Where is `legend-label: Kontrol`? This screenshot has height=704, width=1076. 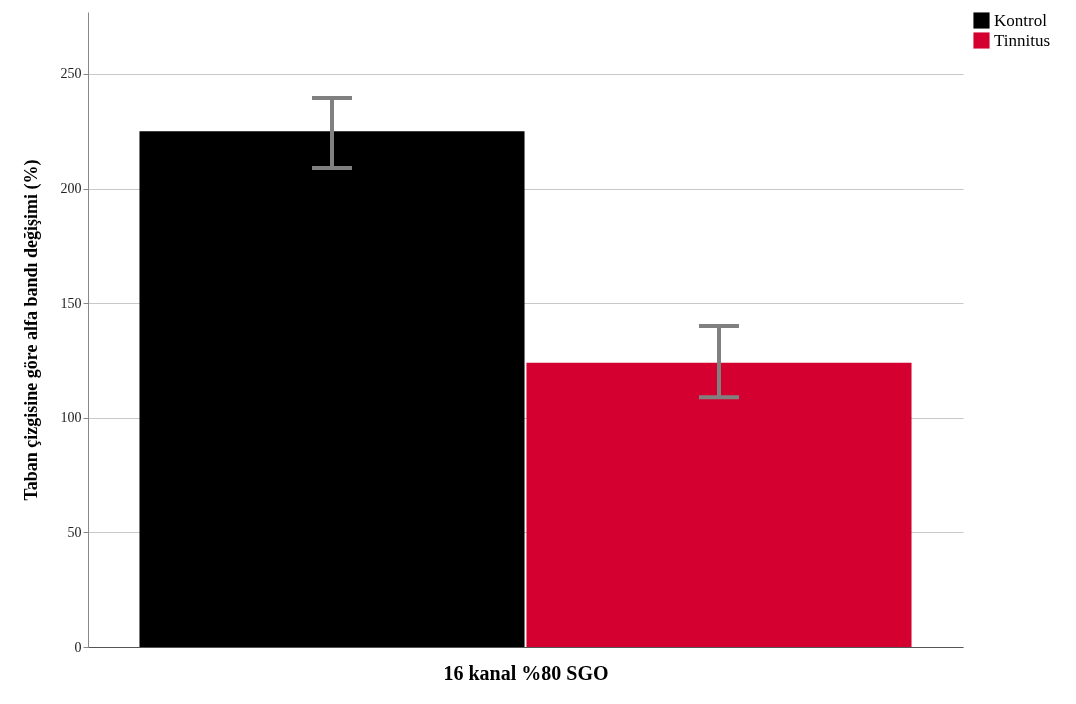
legend-label: Kontrol is located at coordinates (1021, 20).